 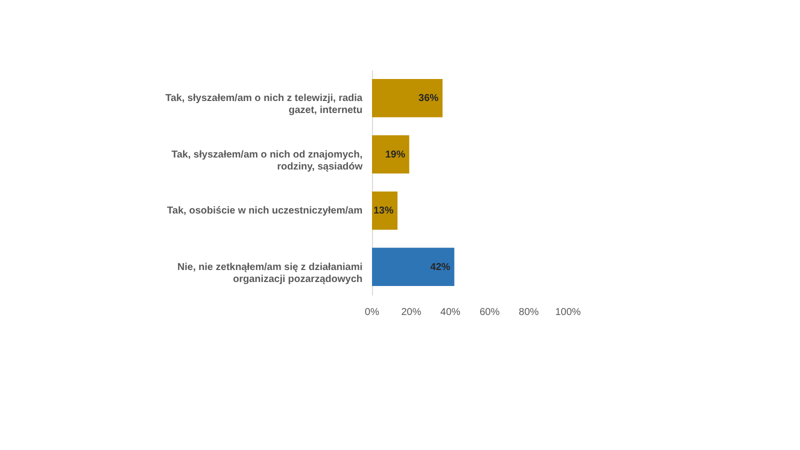 What do you see at coordinates (528, 312) in the screenshot?
I see `x-tick-label: 80%` at bounding box center [528, 312].